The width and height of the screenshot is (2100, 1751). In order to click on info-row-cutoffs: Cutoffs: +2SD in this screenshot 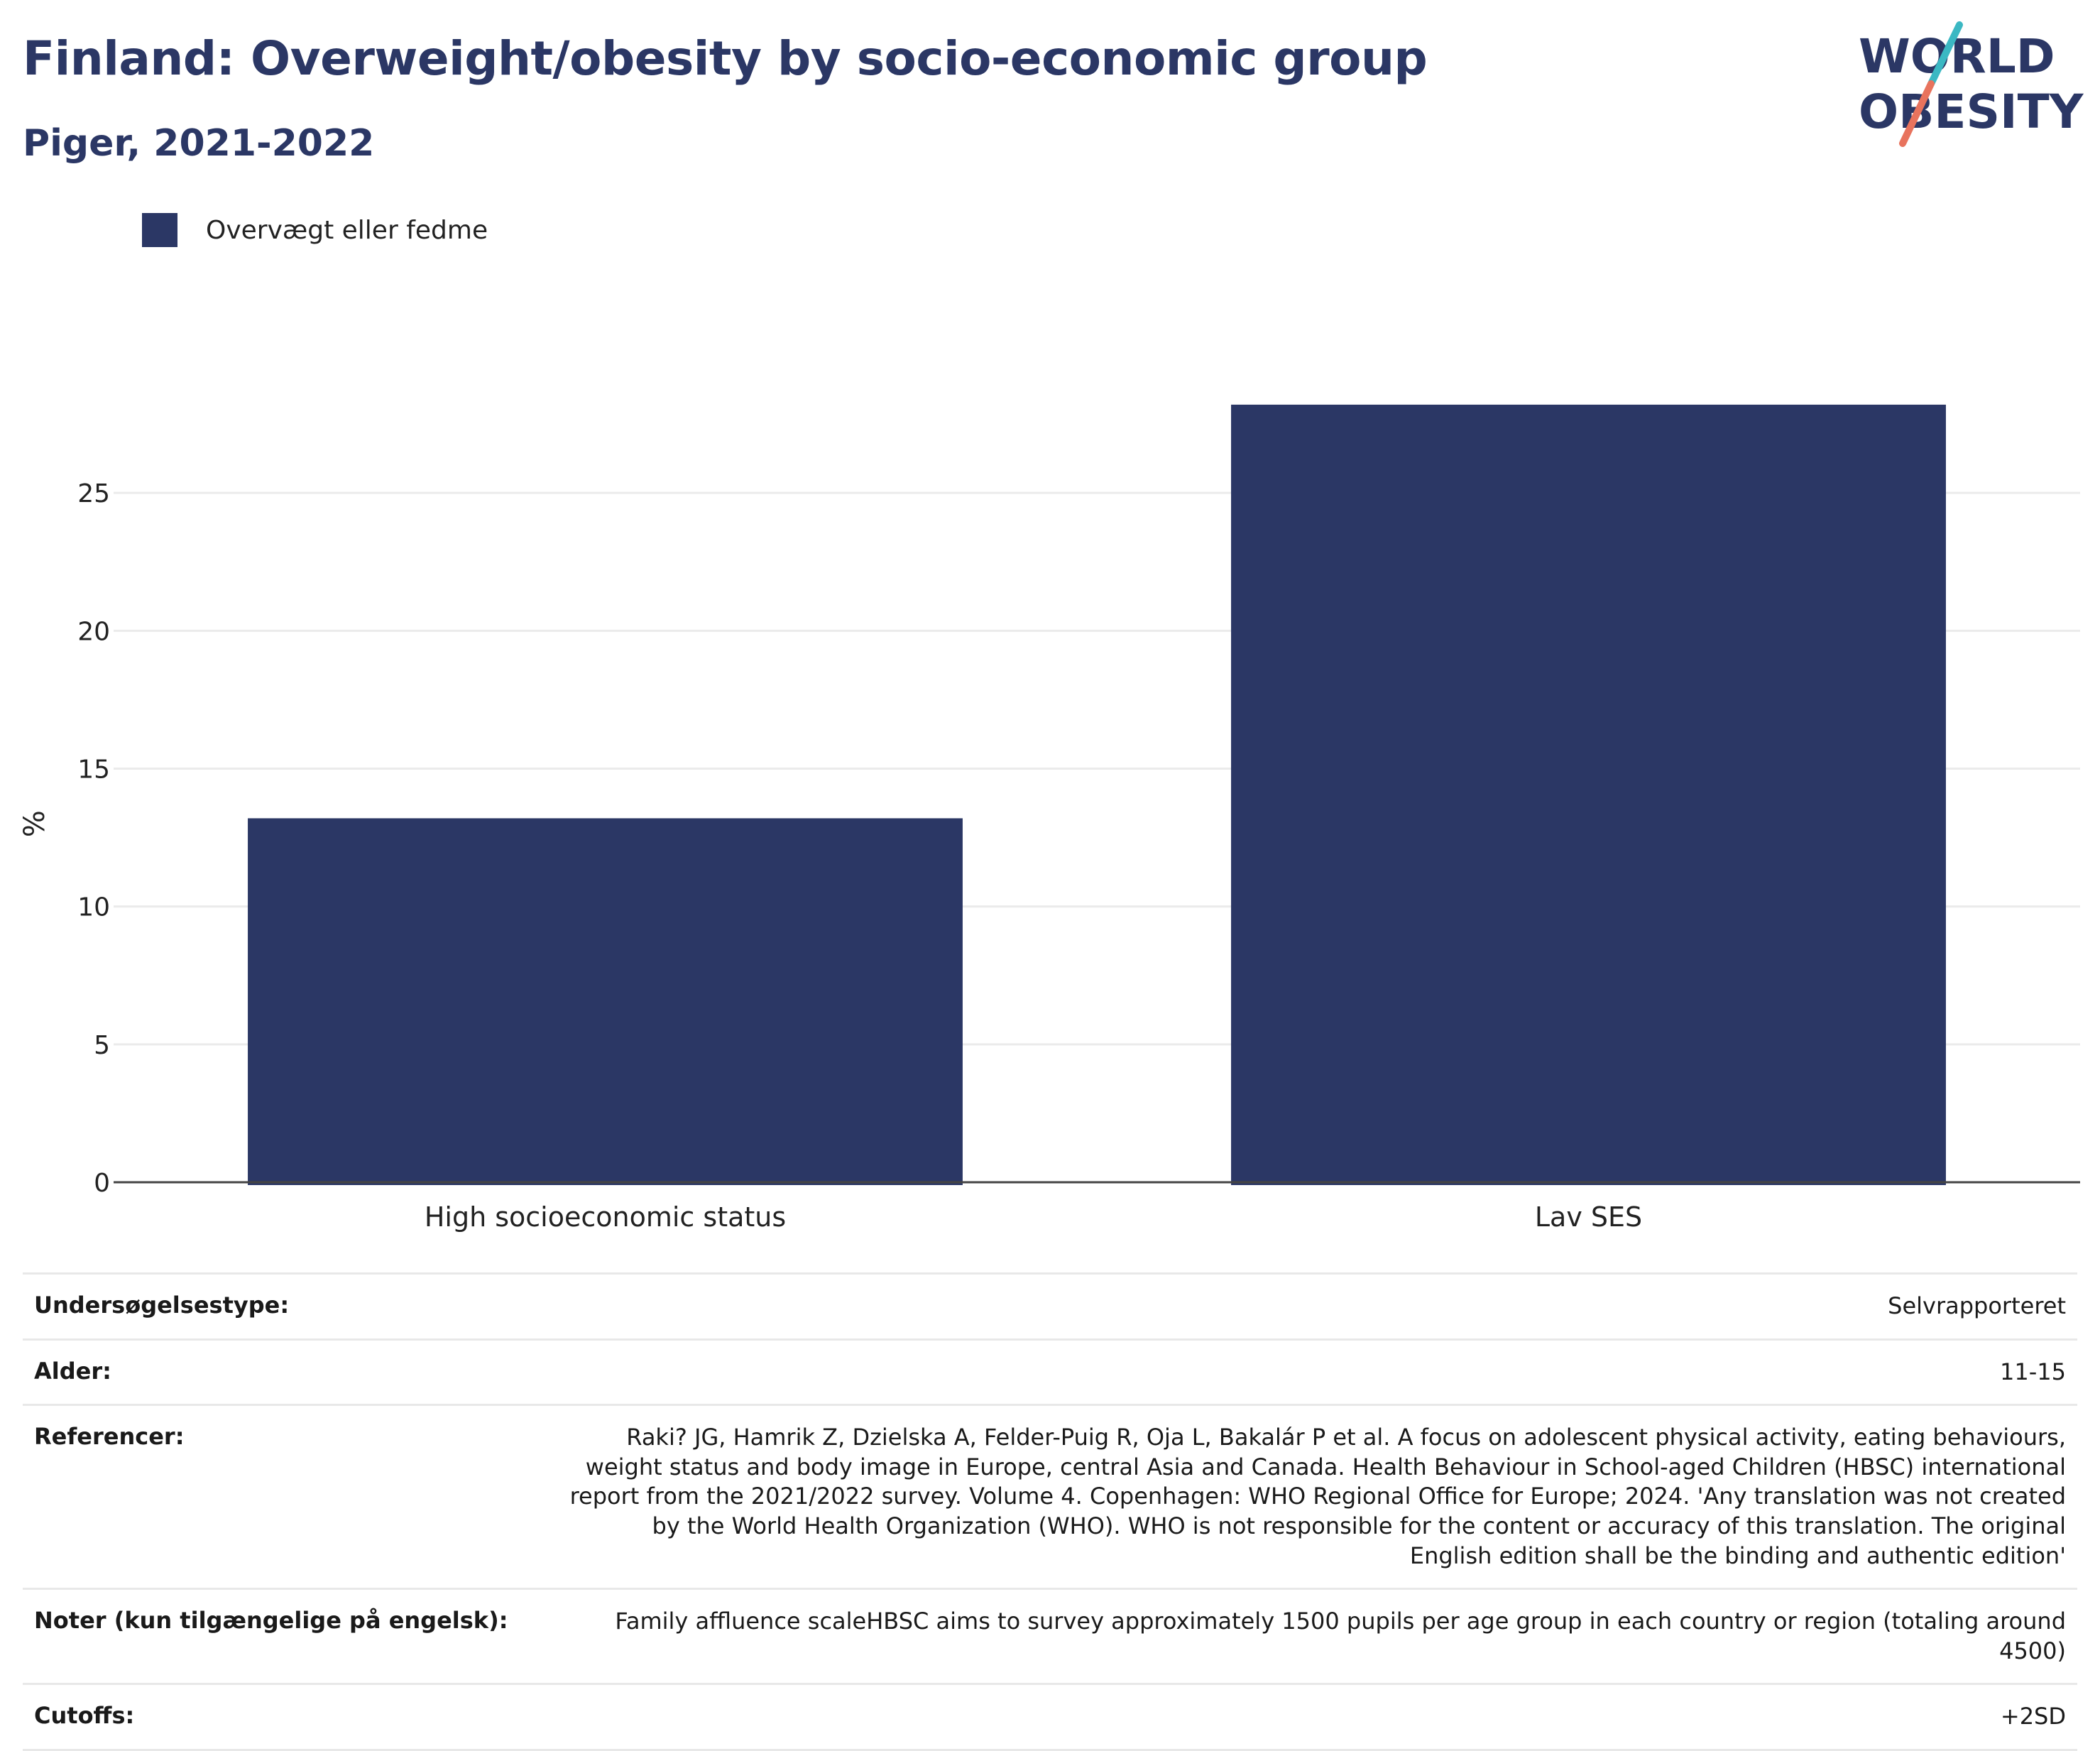, I will do `click(1050, 1717)`.